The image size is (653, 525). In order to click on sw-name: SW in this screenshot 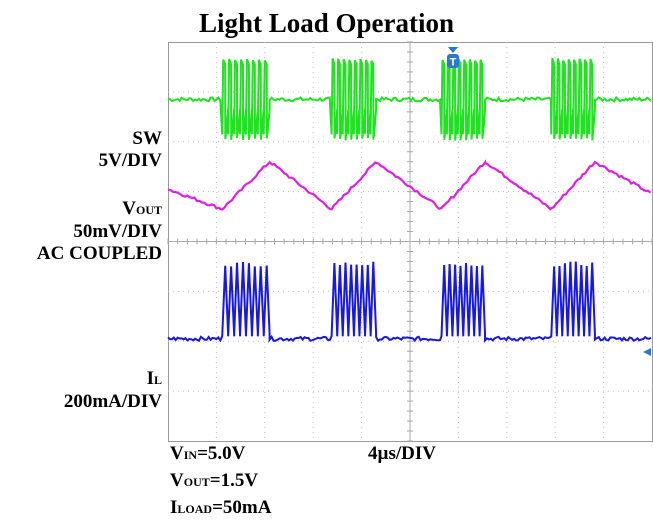, I will do `click(147, 138)`.